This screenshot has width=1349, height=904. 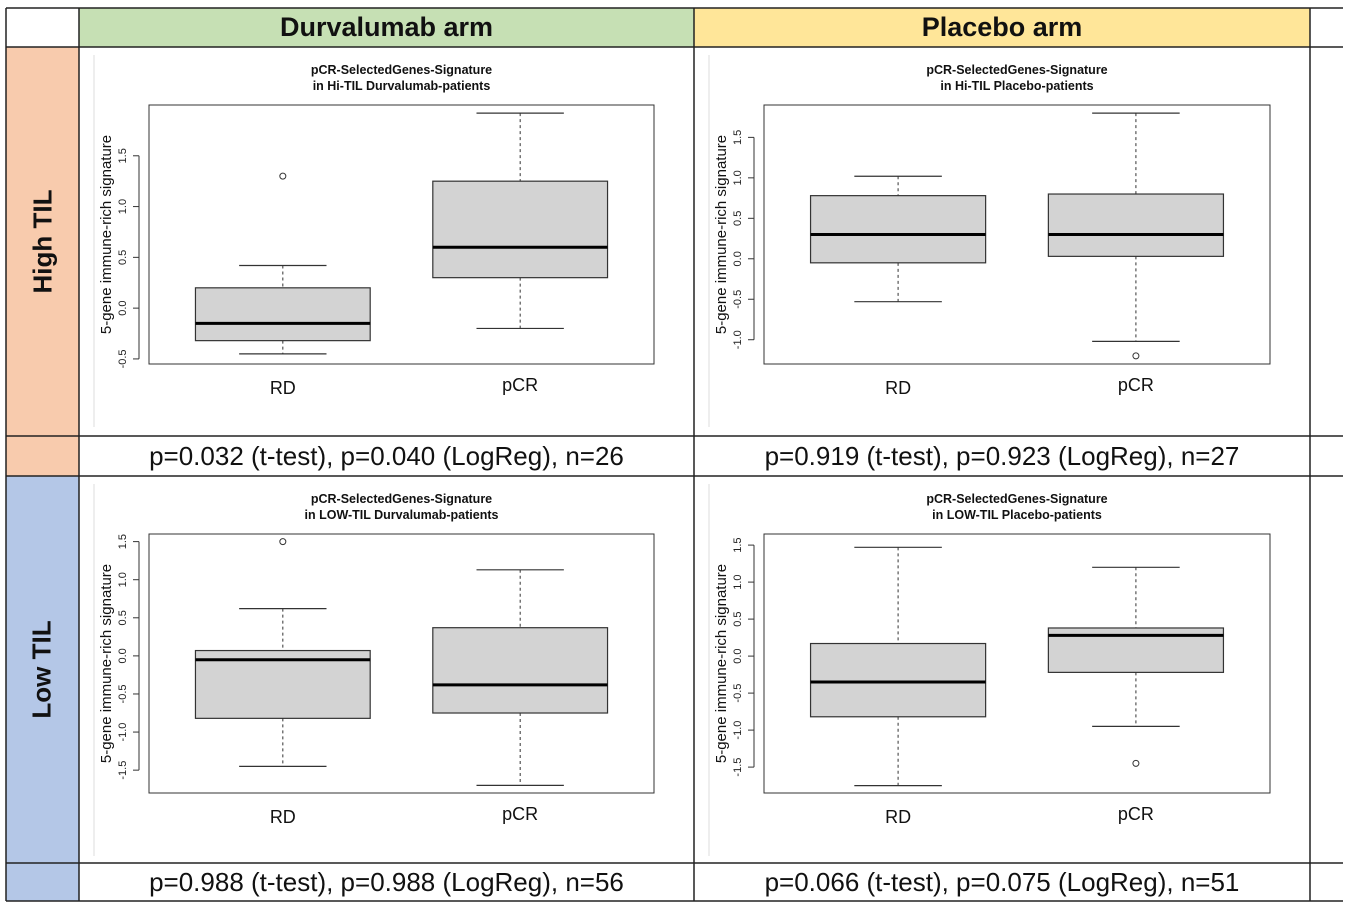 I want to click on durvalumab-arm-header: Durvalumab arm, so click(x=386, y=27).